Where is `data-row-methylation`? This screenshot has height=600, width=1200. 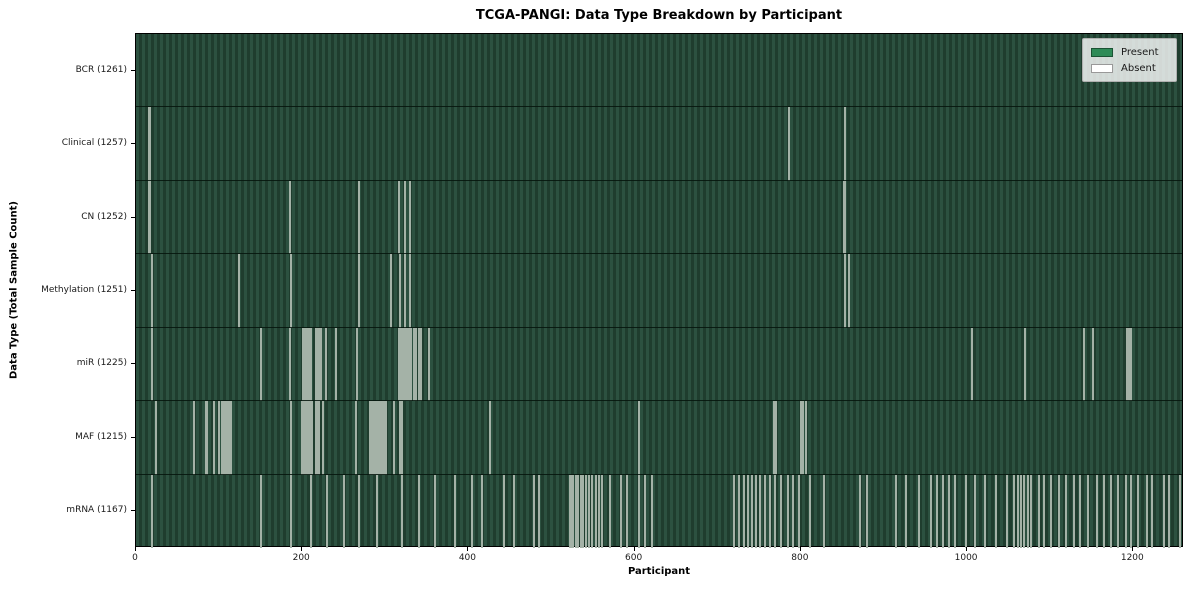 data-row-methylation is located at coordinates (659, 291).